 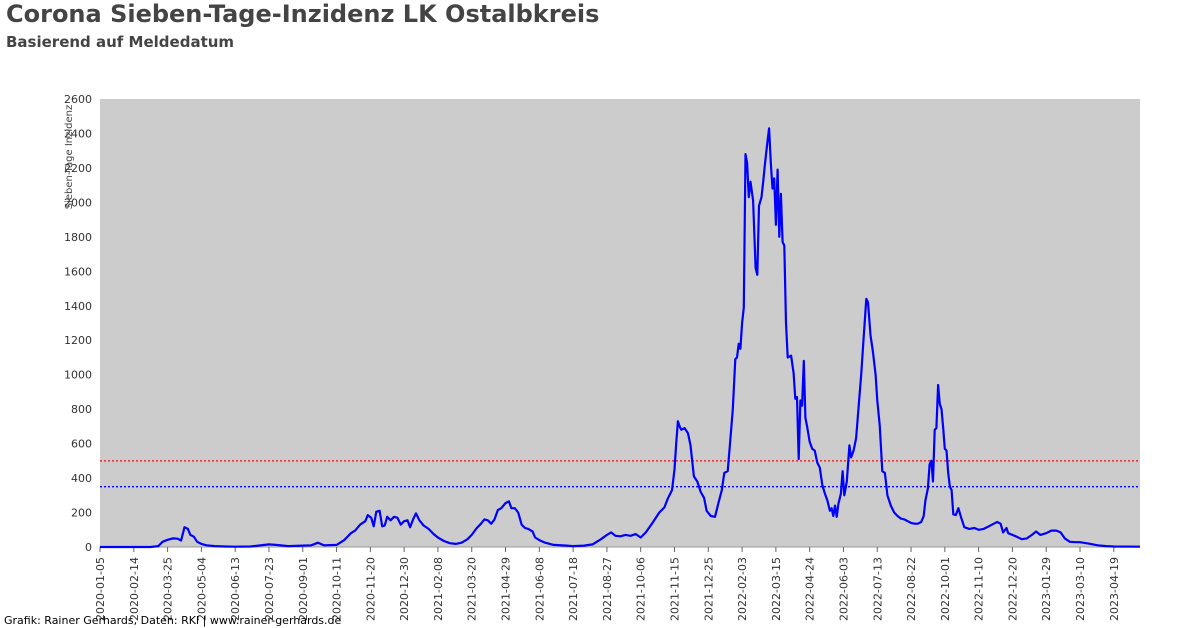 What do you see at coordinates (78, 168) in the screenshot?
I see `y-tick-label: 2200` at bounding box center [78, 168].